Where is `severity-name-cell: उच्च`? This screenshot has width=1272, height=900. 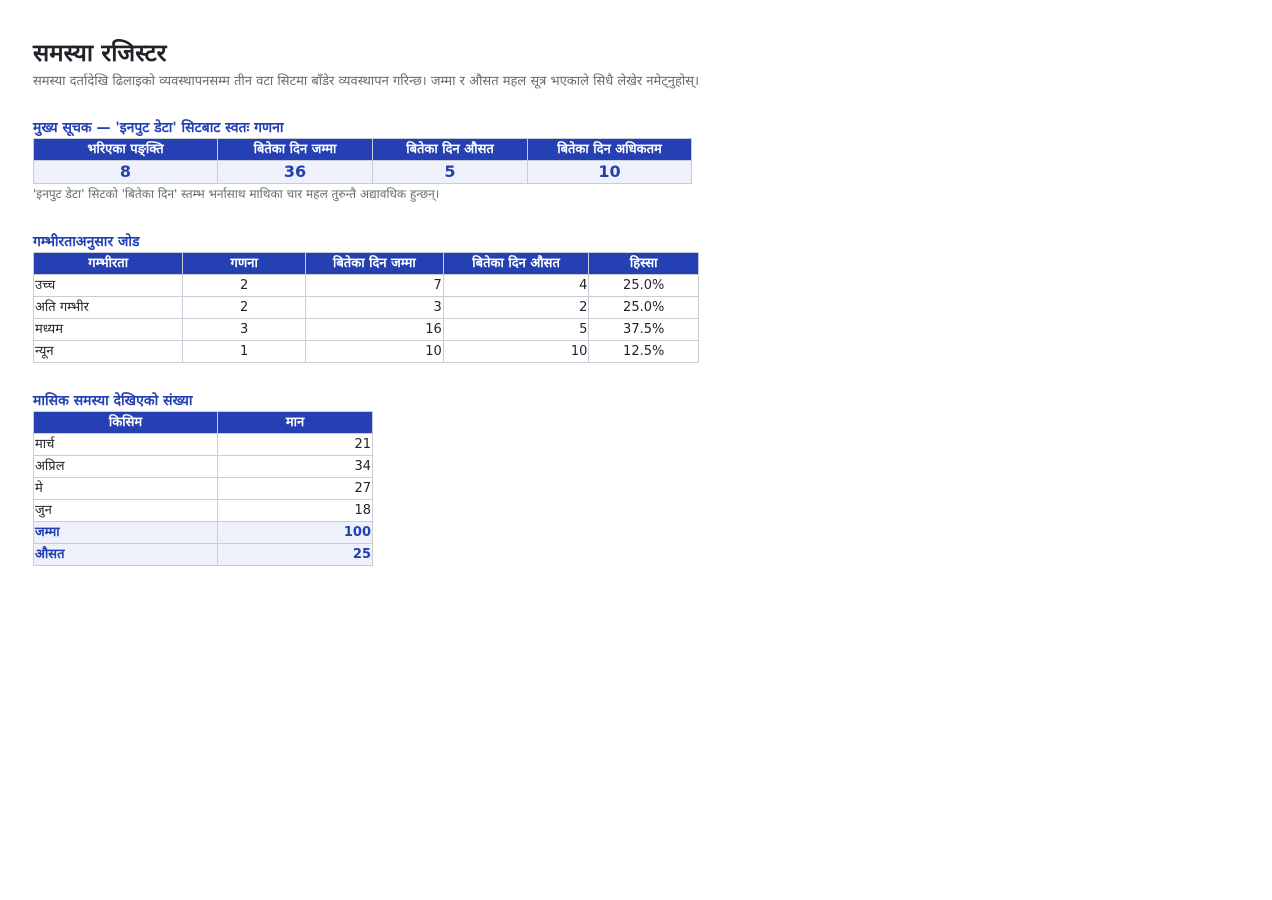
severity-name-cell: उच्च is located at coordinates (108, 285).